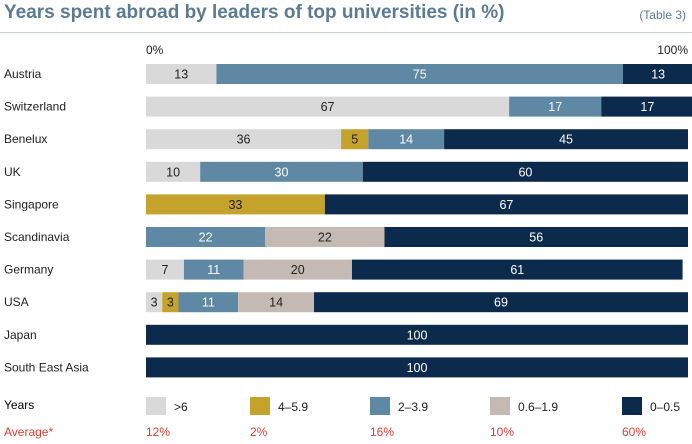 Image resolution: width=692 pixels, height=444 pixels. I want to click on category-label-scandinavia: Scandinavia, so click(37, 237).